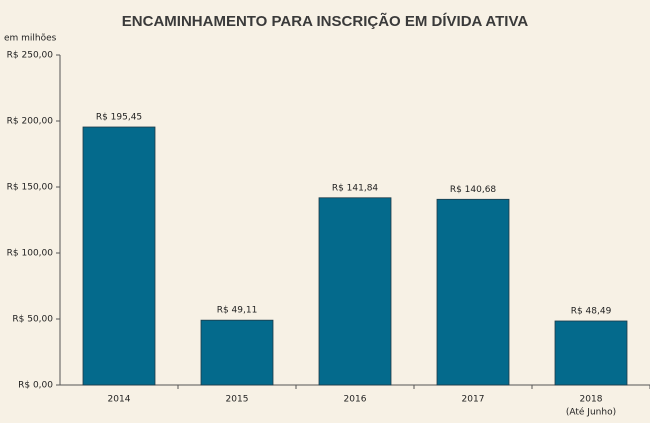 This screenshot has width=650, height=423. Describe the element at coordinates (355, 188) in the screenshot. I see `value-label: R$ 141,84` at that location.